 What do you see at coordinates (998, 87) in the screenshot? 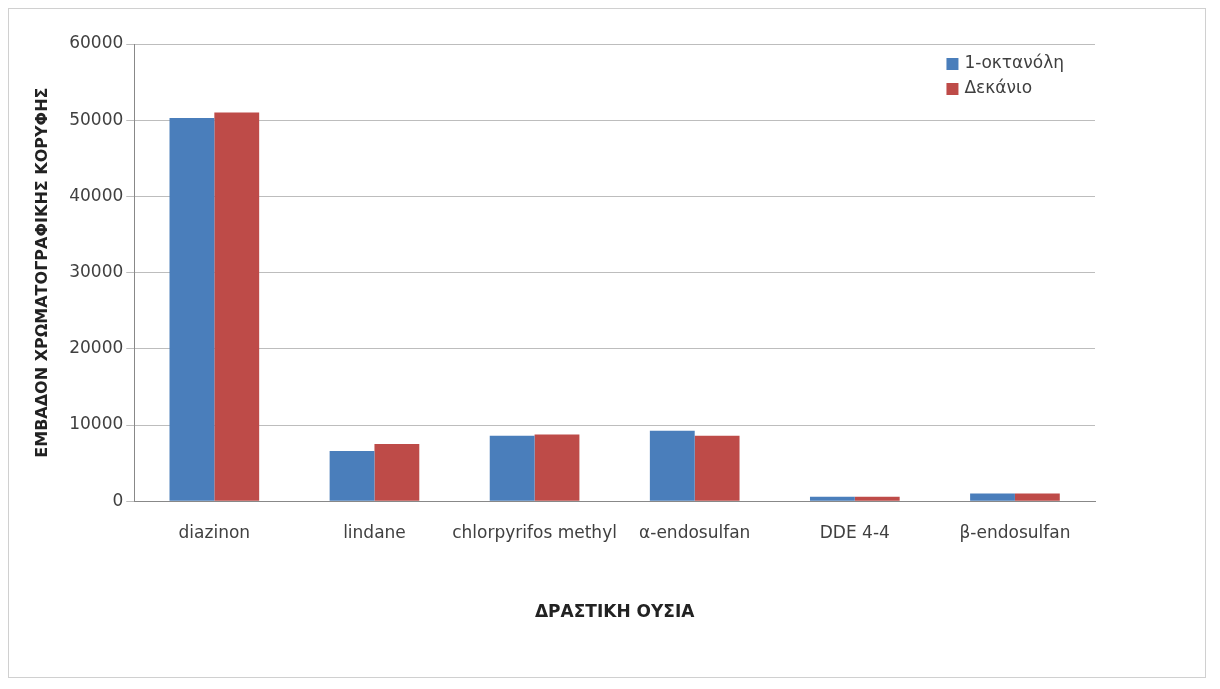
I see `legend-label: Δεκάνιο` at bounding box center [998, 87].